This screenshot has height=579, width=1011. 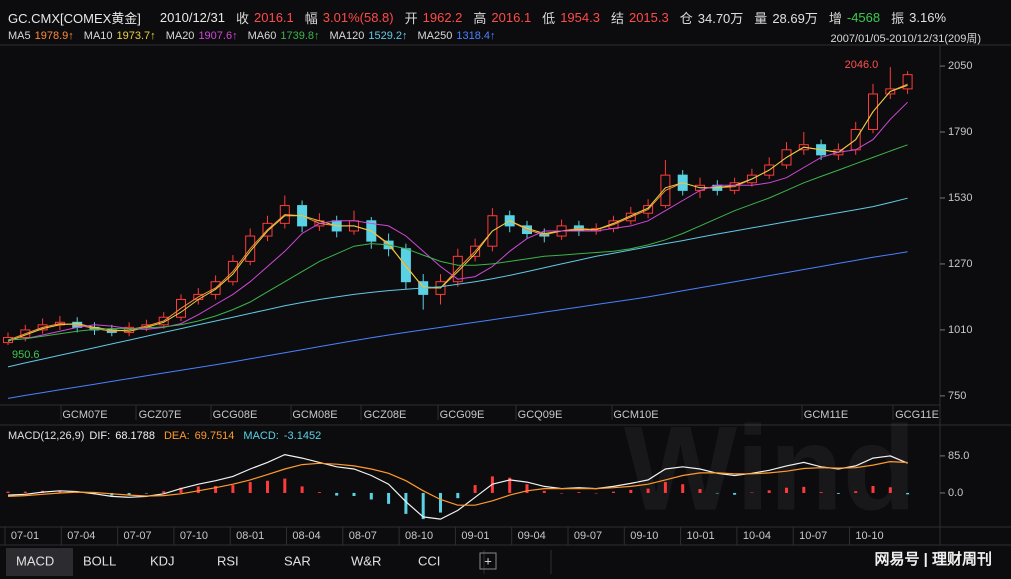 What do you see at coordinates (385, 415) in the screenshot?
I see `contract-label: GCZ08E` at bounding box center [385, 415].